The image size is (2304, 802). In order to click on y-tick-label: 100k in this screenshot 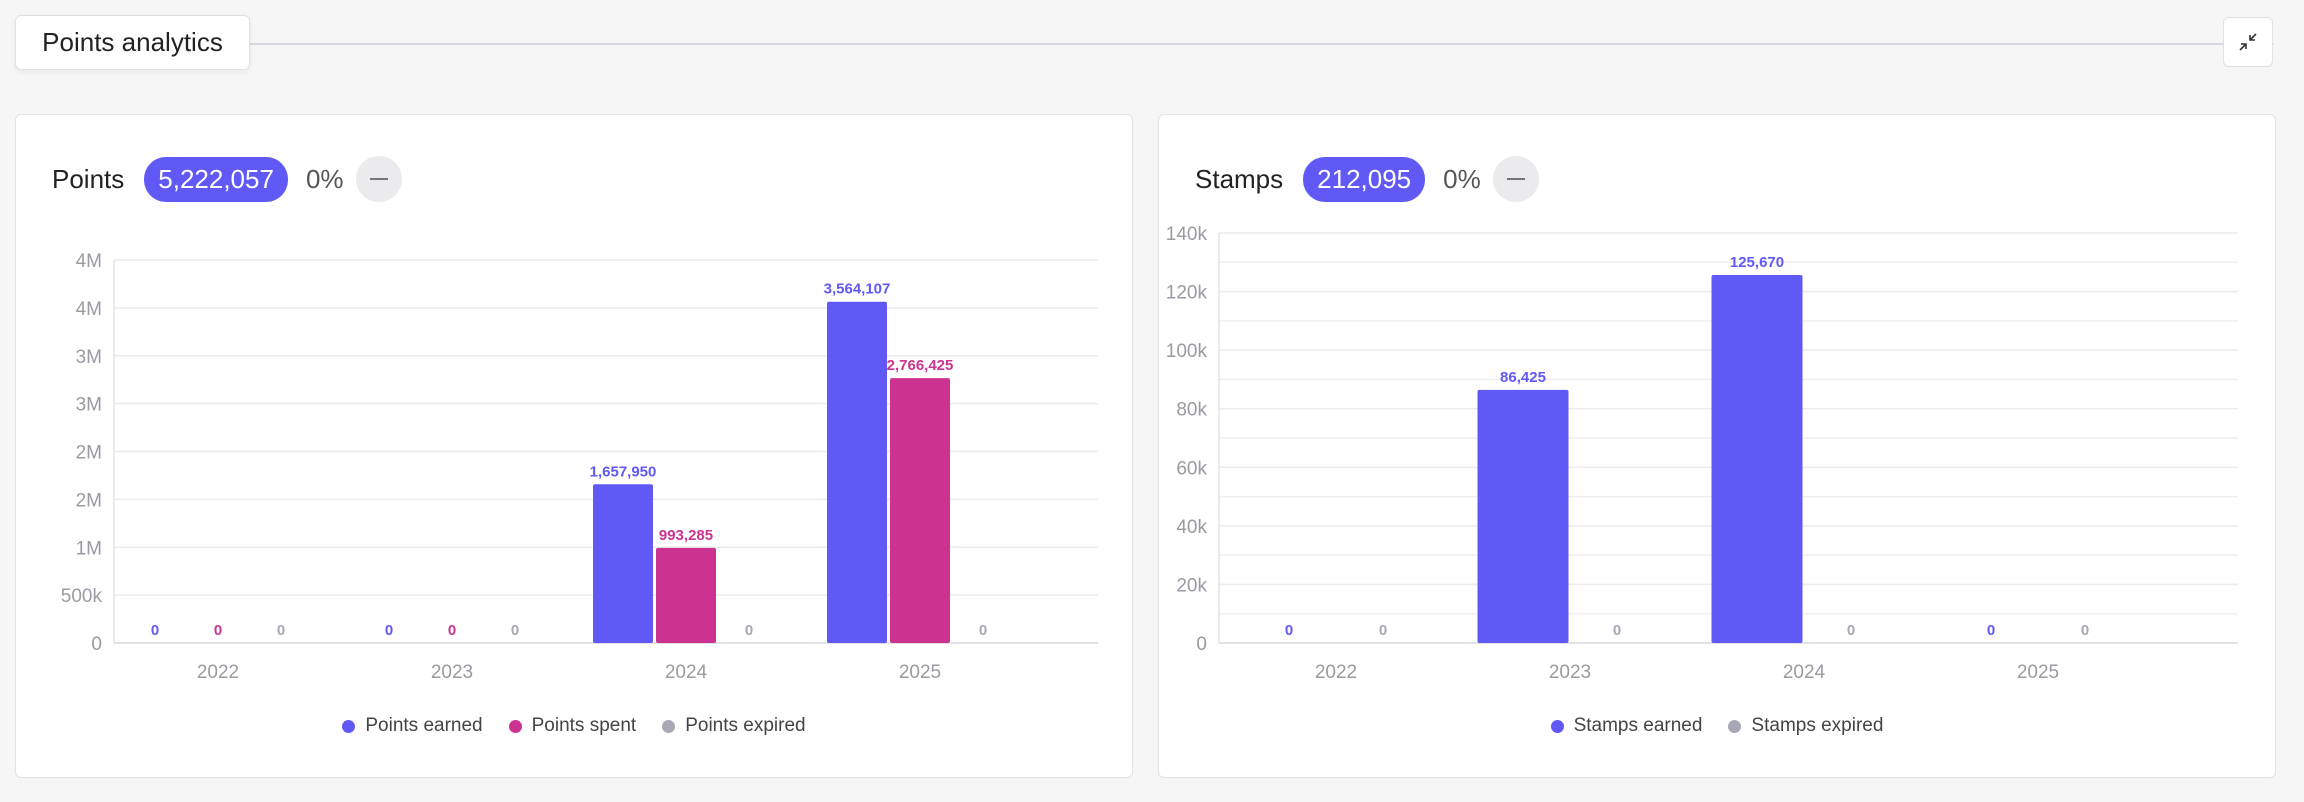, I will do `click(1187, 351)`.